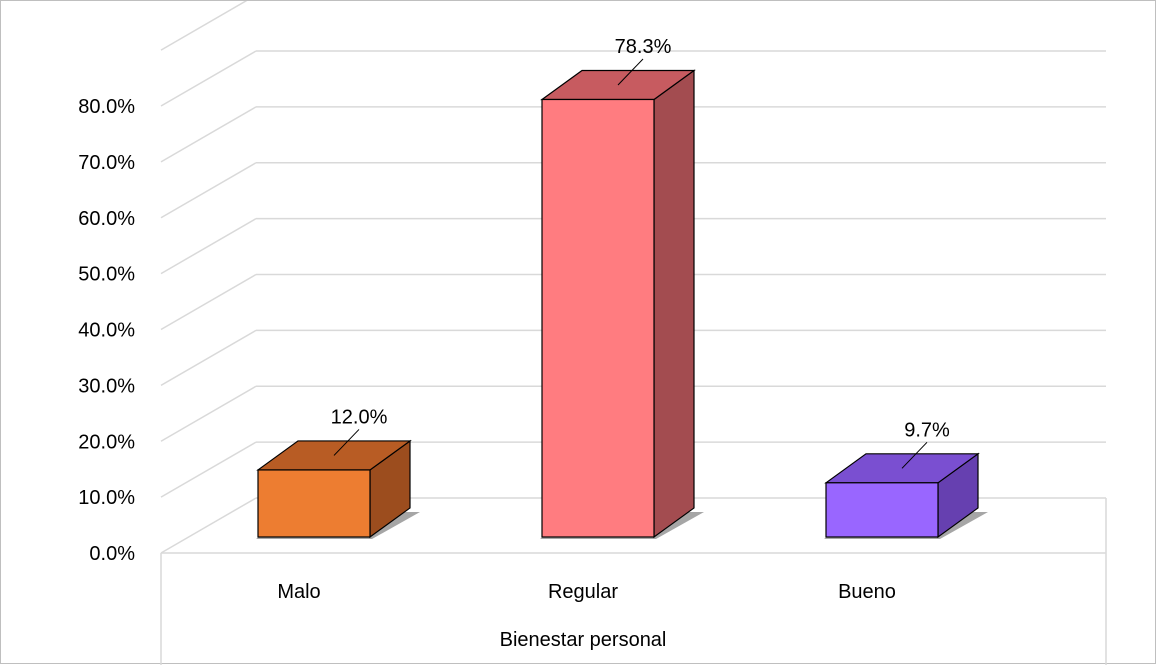  What do you see at coordinates (906, 479) in the screenshot?
I see `bar-bueno: 9.7%` at bounding box center [906, 479].